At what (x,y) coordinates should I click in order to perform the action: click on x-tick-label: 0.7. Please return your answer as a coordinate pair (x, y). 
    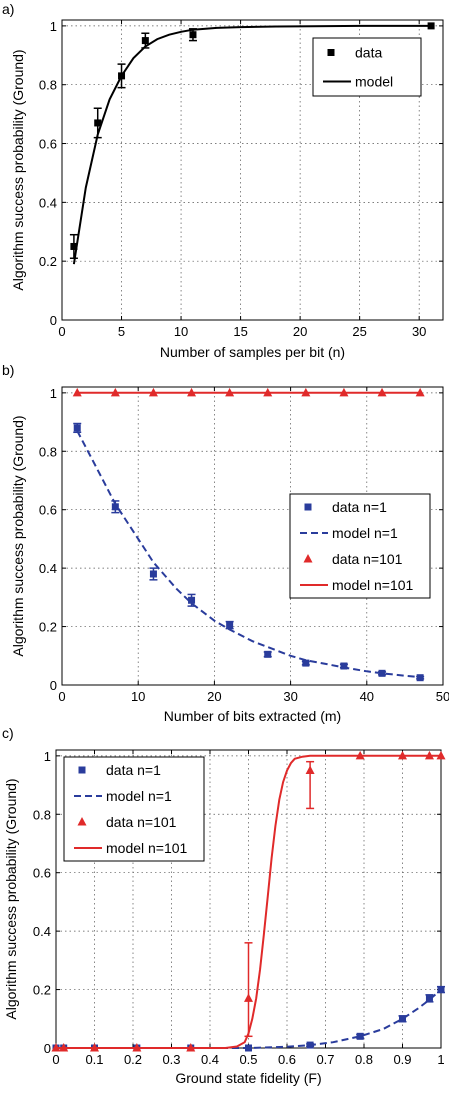
    Looking at the image, I should click on (325, 1059).